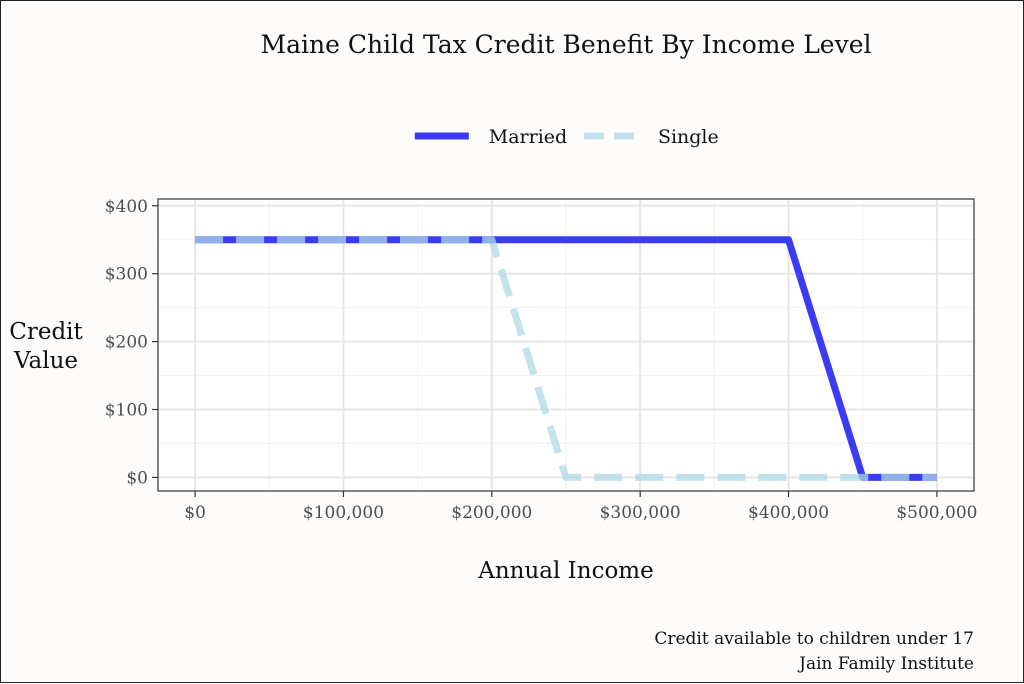 The image size is (1024, 684). I want to click on y-tick-label: $200, so click(126, 343).